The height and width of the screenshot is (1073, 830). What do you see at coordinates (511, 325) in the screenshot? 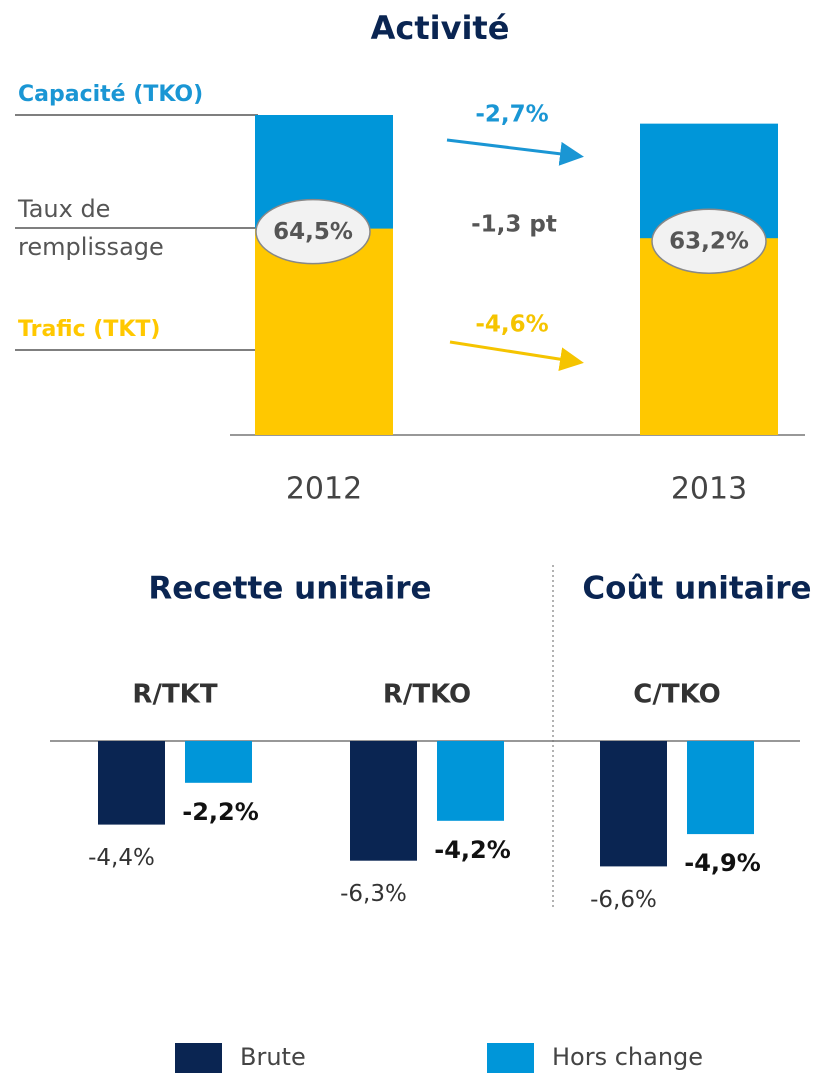
I see `annotation: -4,6%` at bounding box center [511, 325].